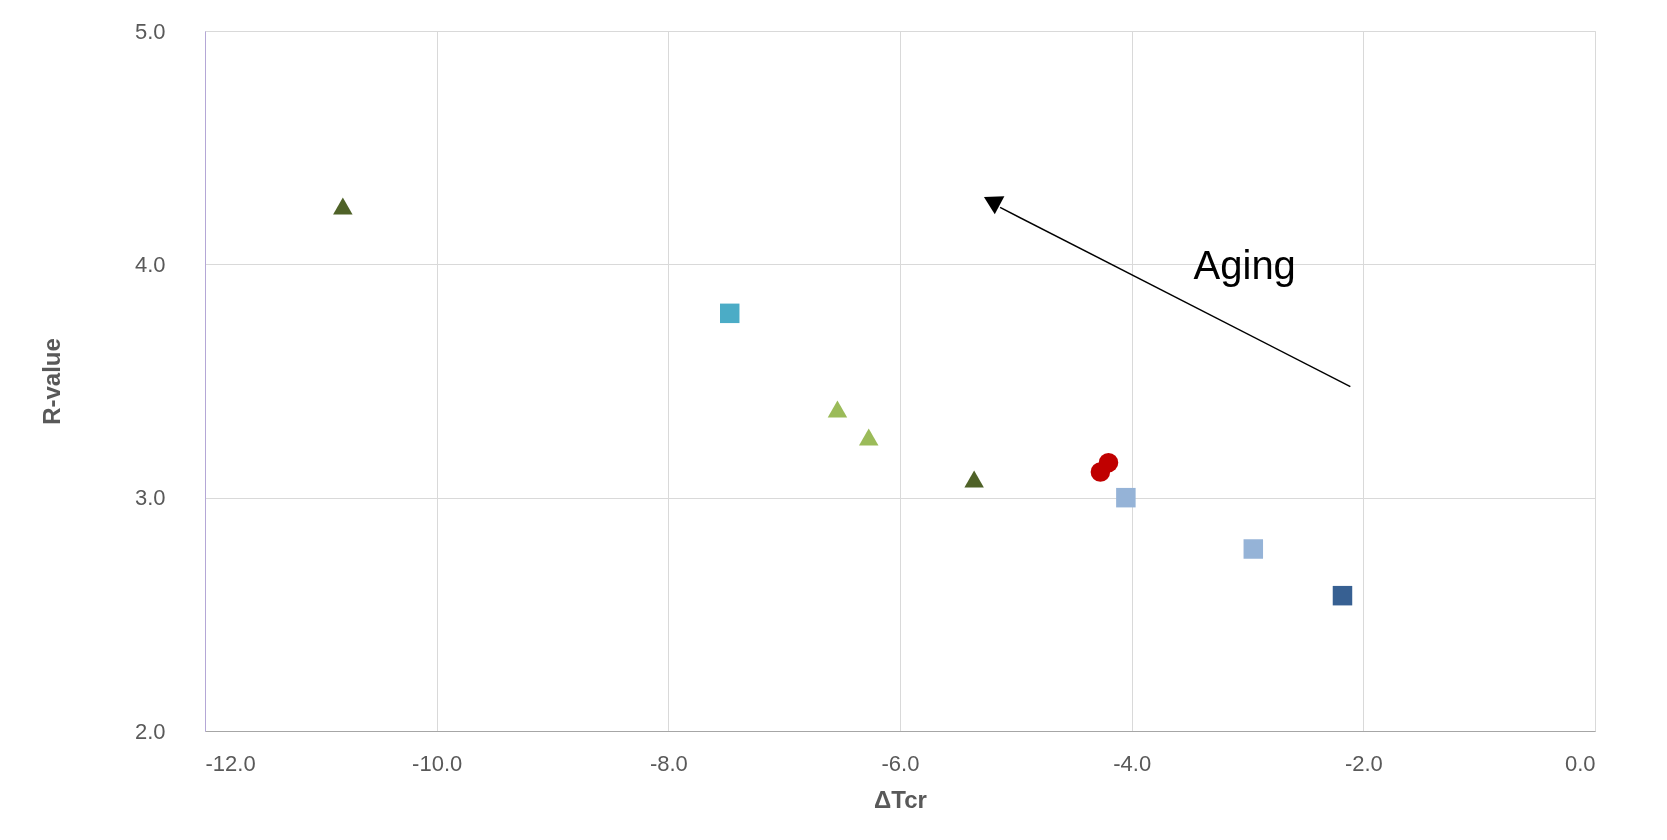 The width and height of the screenshot is (1667, 840). Describe the element at coordinates (1363, 763) in the screenshot. I see `x-tick-label: -2.0` at that location.